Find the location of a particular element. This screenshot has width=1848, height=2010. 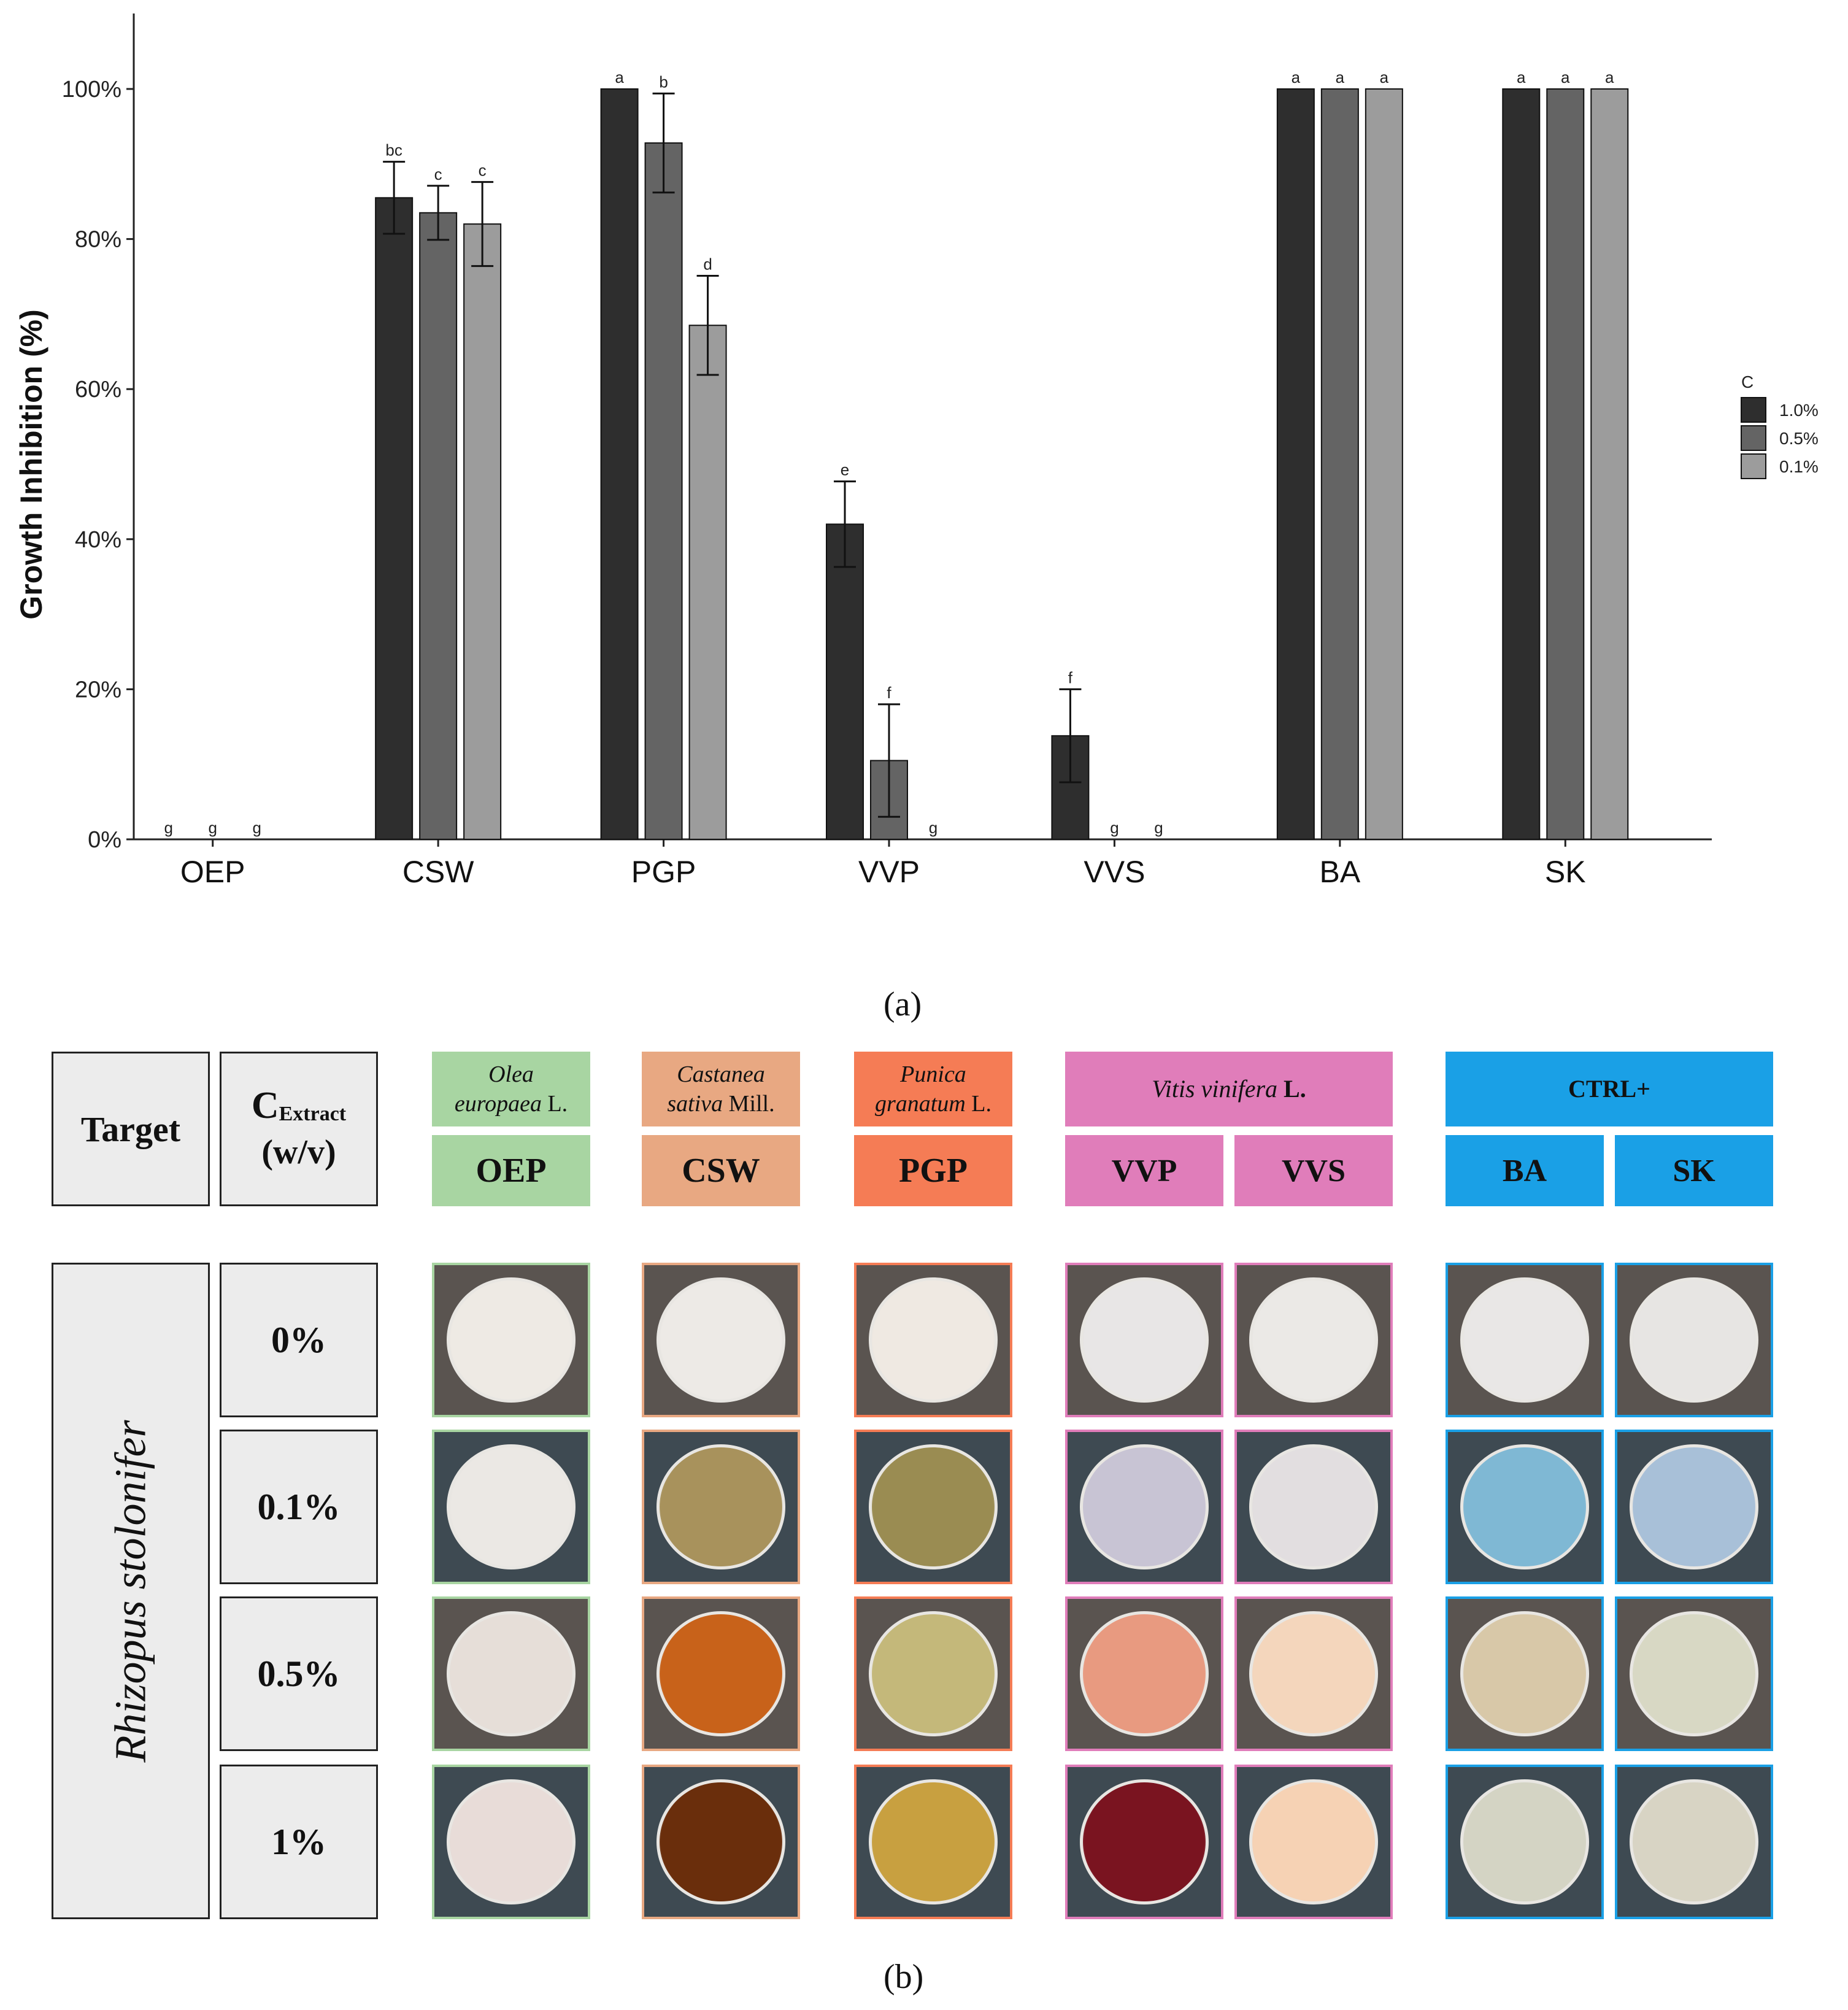

concentration-row-1: 0.1% is located at coordinates (299, 1507).